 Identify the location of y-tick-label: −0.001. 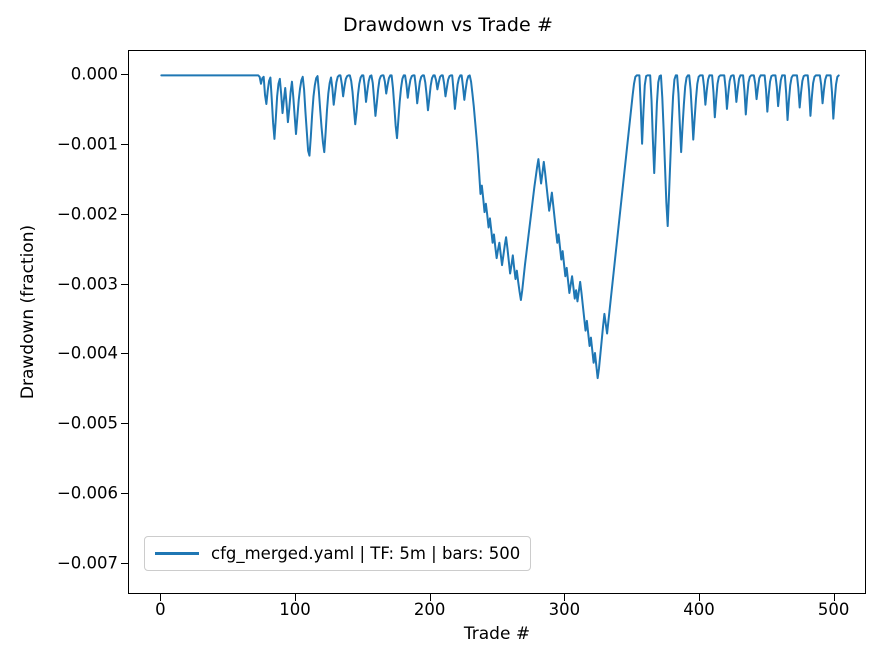
(87, 144).